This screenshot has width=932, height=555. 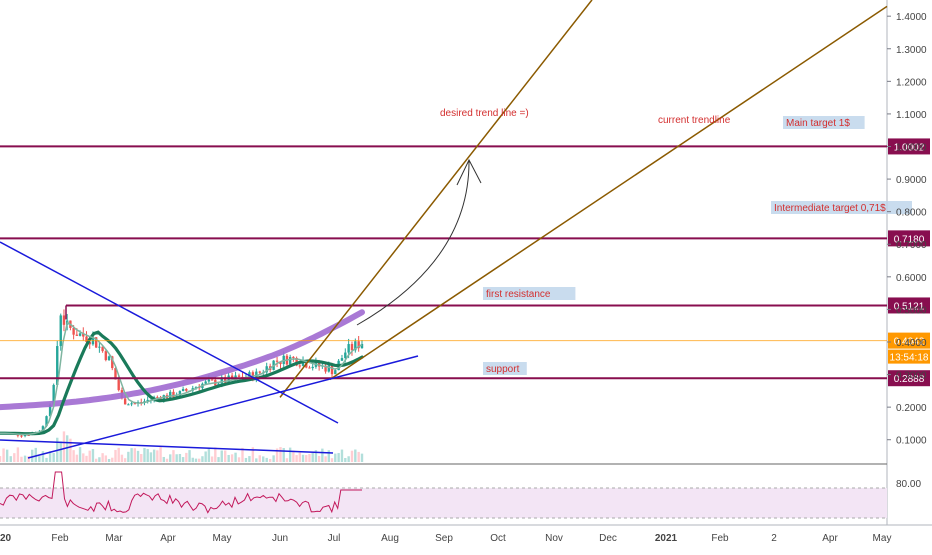 I want to click on volume-bars, so click(x=182, y=446).